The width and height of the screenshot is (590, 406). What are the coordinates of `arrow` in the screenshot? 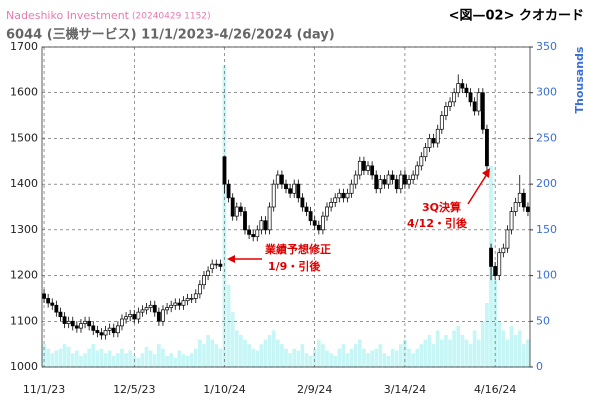 It's located at (477, 189).